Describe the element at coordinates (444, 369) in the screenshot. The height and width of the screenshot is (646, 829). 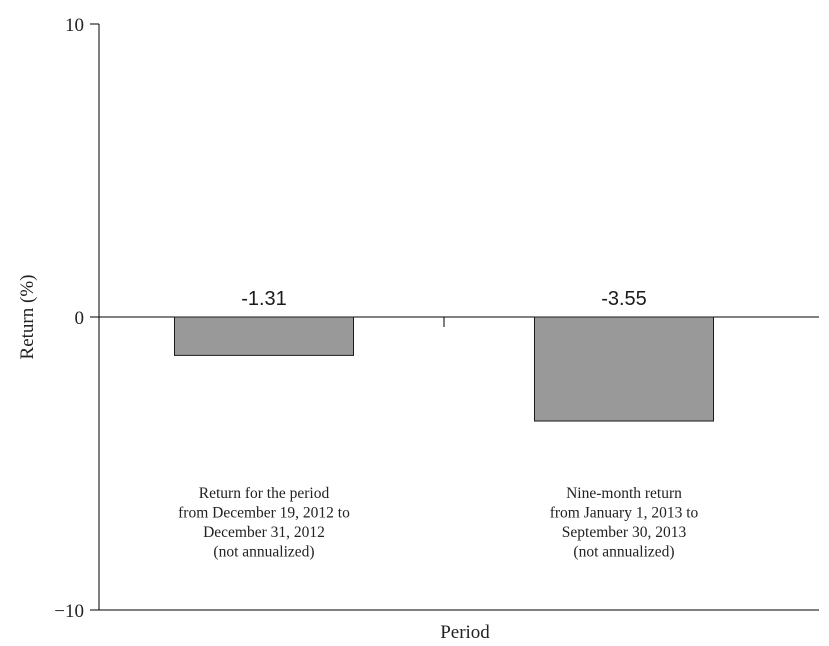
I see `bars` at that location.